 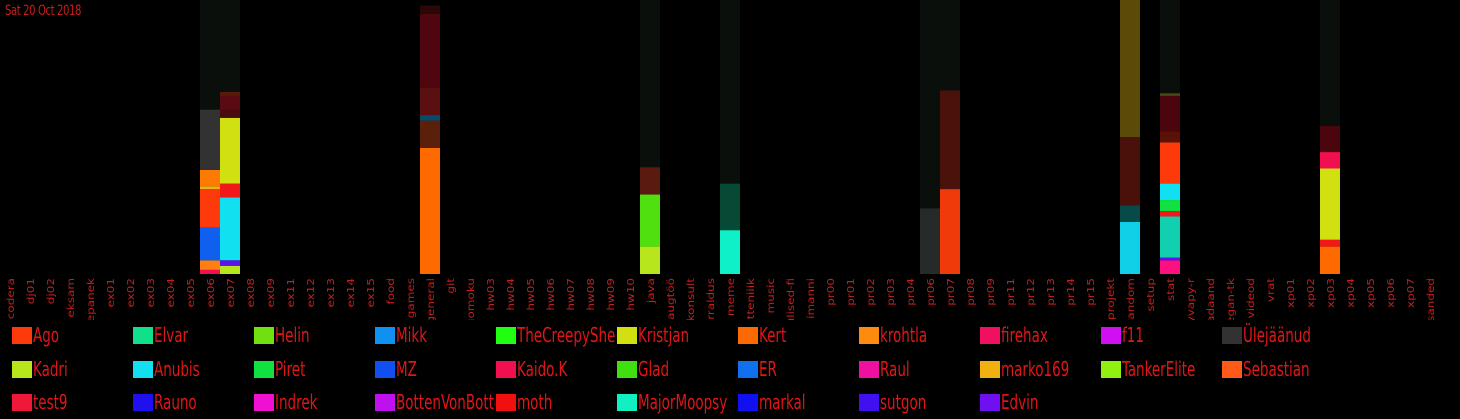 I want to click on legend-label: Glad, so click(x=654, y=369).